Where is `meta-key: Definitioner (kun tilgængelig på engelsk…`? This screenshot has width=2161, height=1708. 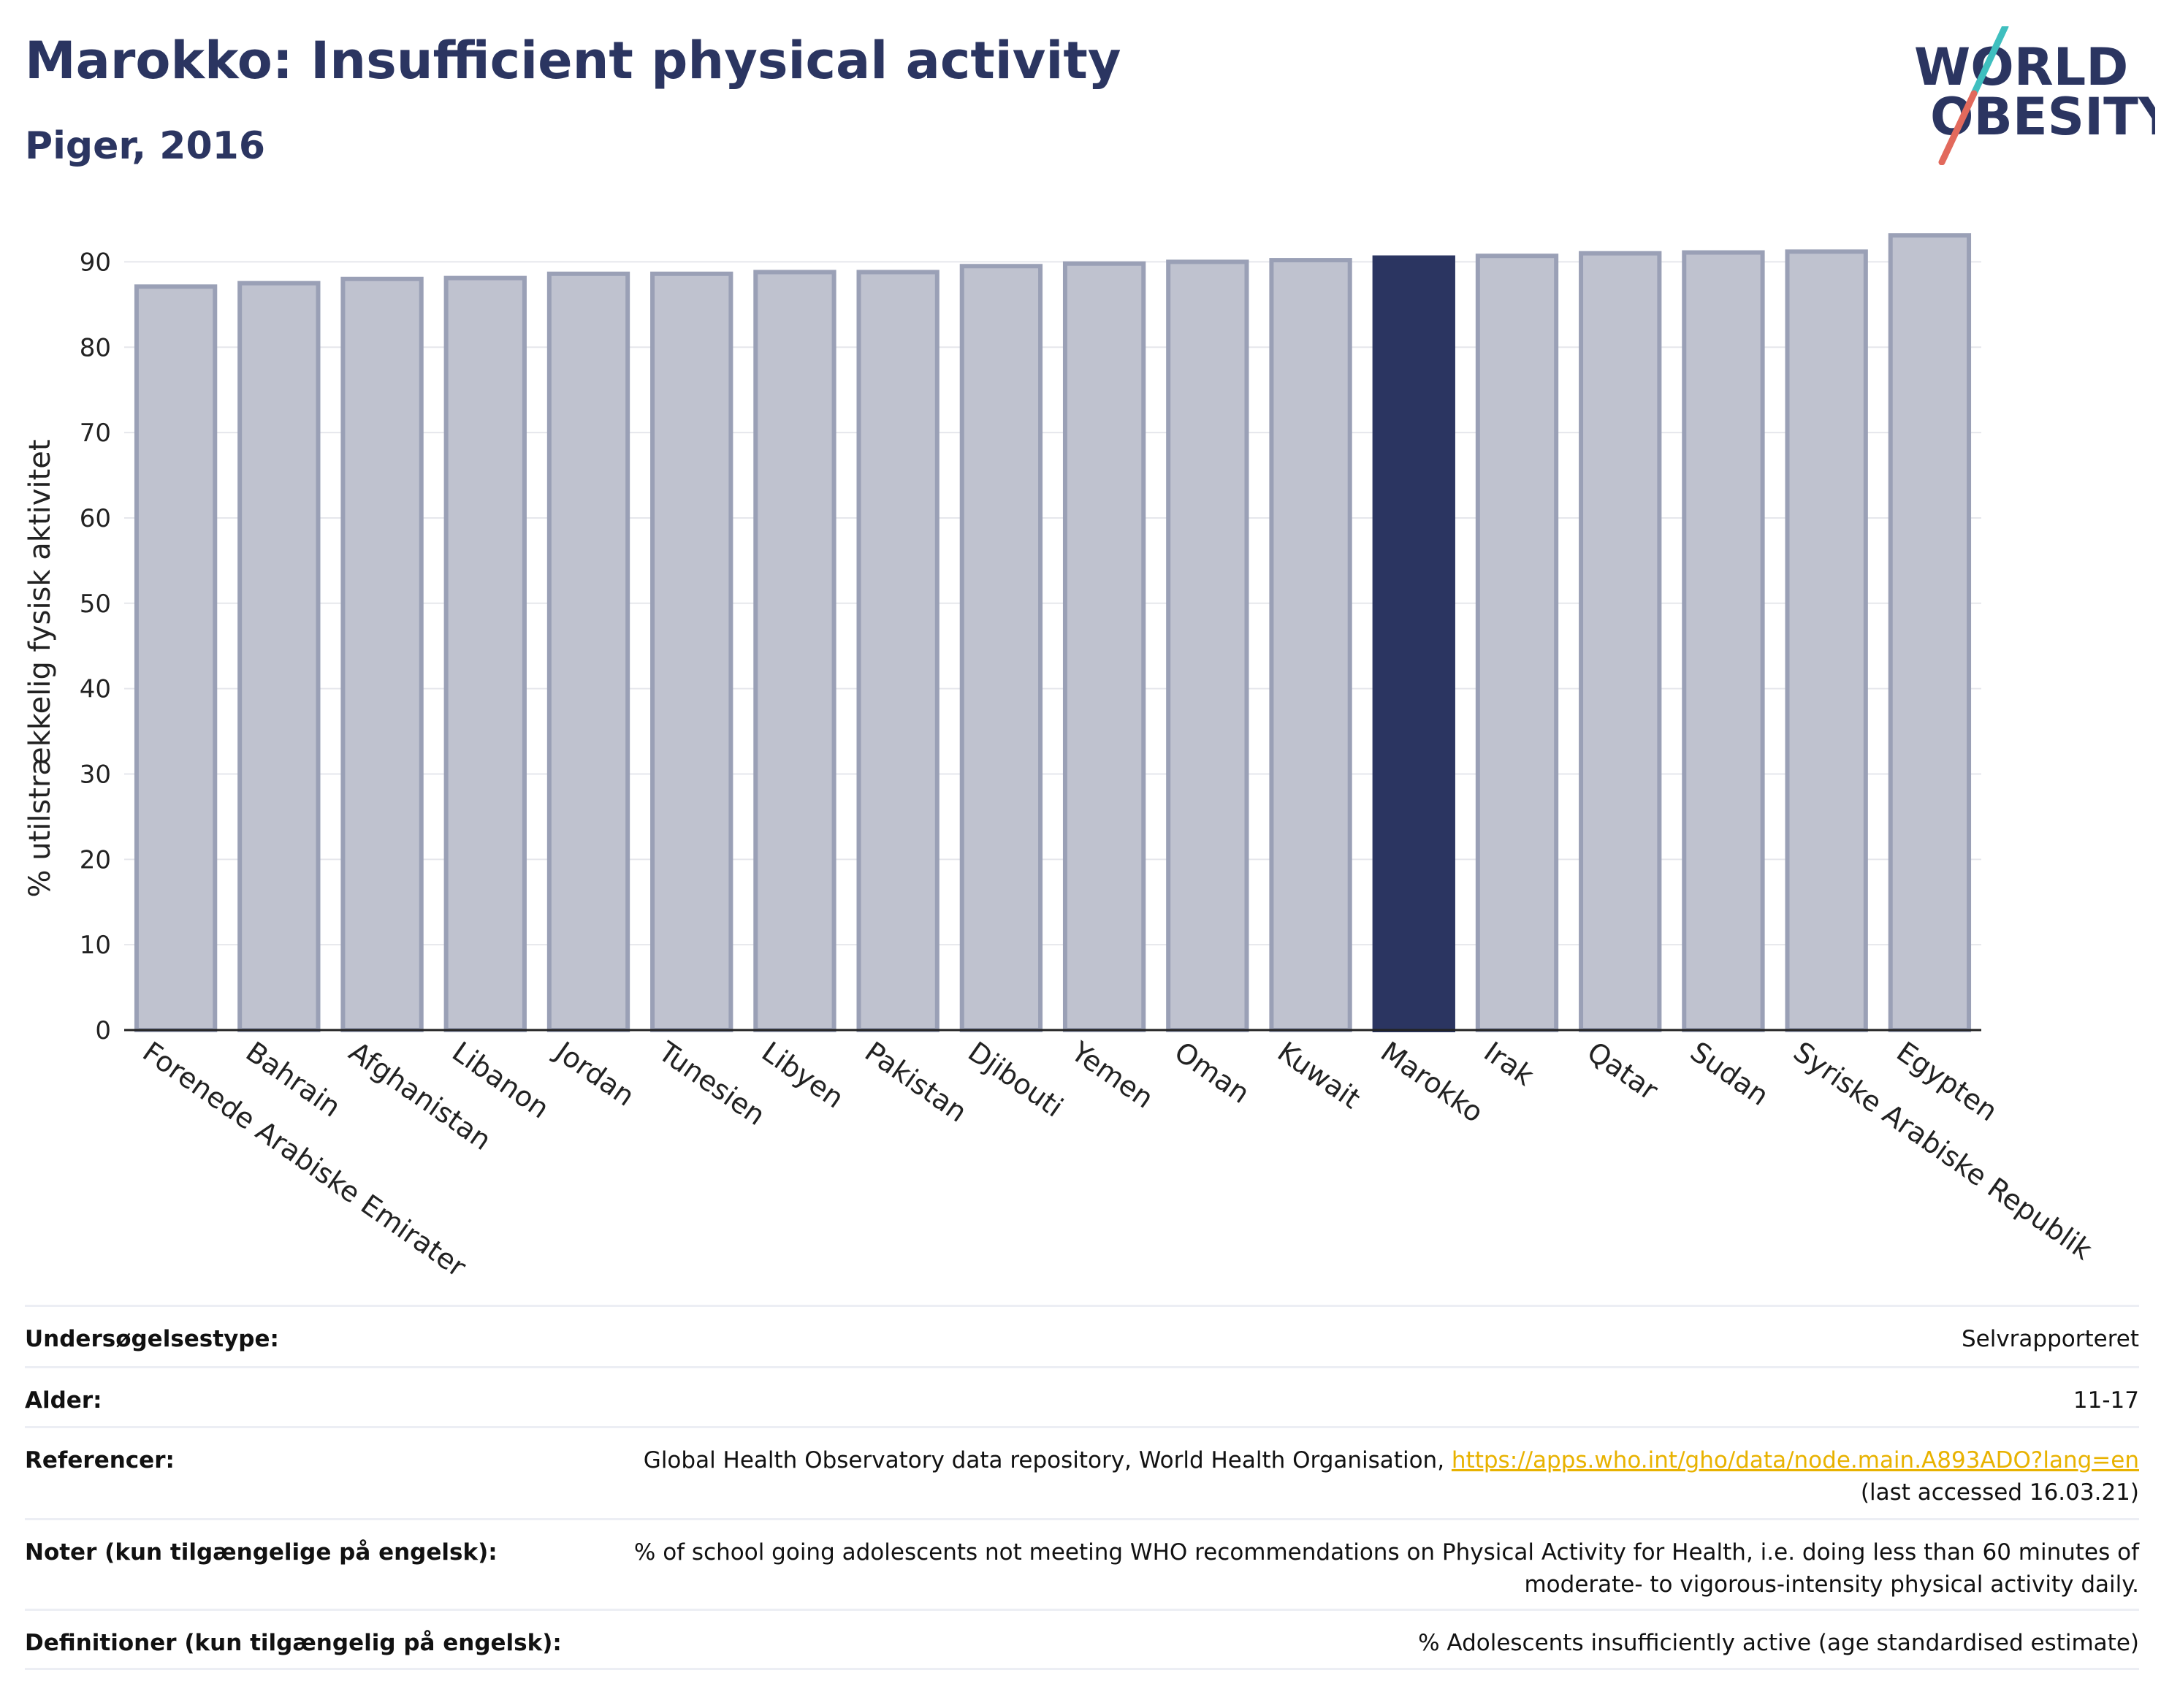 meta-key: Definitioner (kun tilgængelig på engelsk… is located at coordinates (294, 1643).